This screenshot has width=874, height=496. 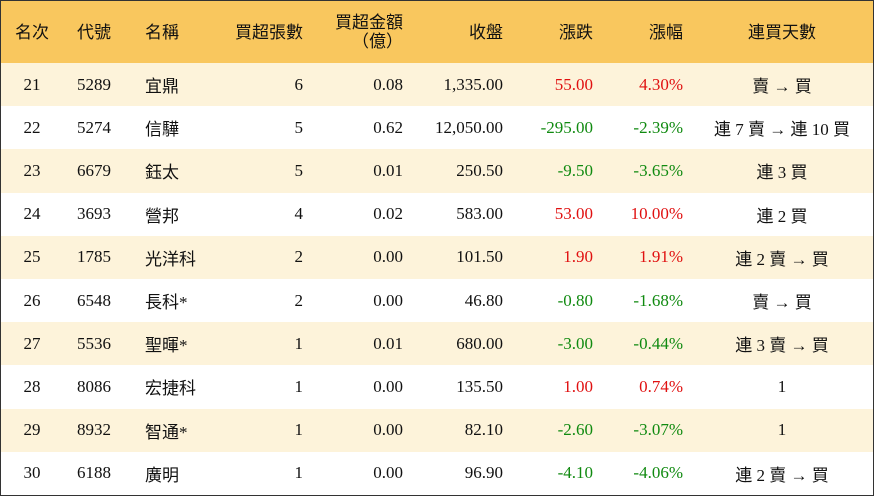 What do you see at coordinates (32, 343) in the screenshot?
I see `table-cell: 27` at bounding box center [32, 343].